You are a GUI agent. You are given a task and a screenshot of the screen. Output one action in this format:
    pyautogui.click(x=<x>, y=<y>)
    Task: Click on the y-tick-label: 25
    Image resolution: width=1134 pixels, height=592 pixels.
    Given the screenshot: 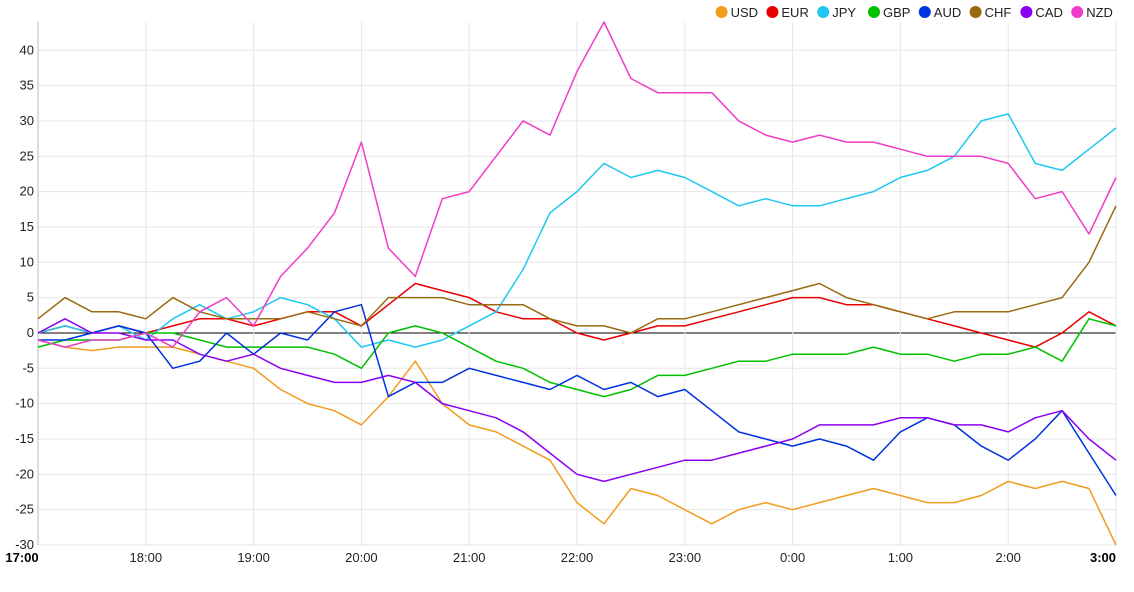 What is the action you would take?
    pyautogui.click(x=27, y=155)
    